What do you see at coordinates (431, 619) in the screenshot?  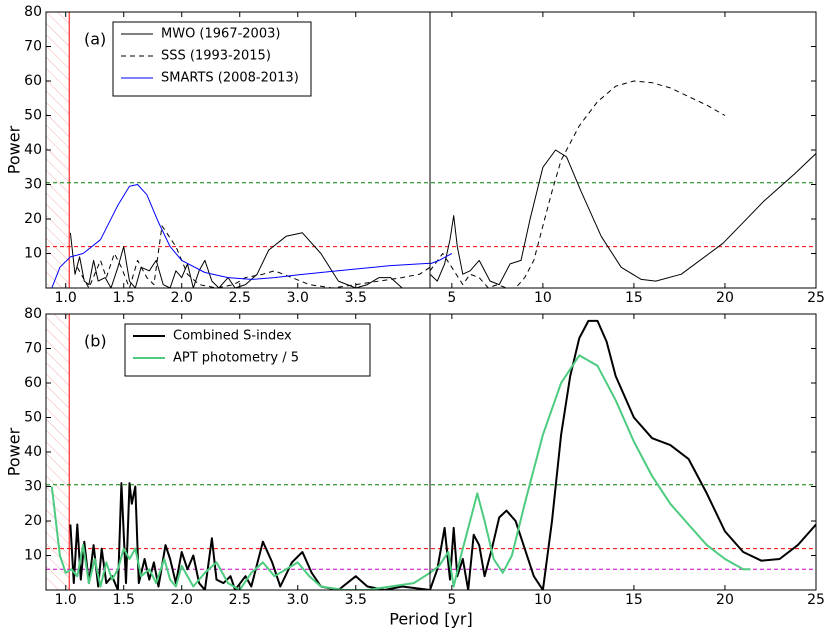 I see `x-axis-label: Period [yr]` at bounding box center [431, 619].